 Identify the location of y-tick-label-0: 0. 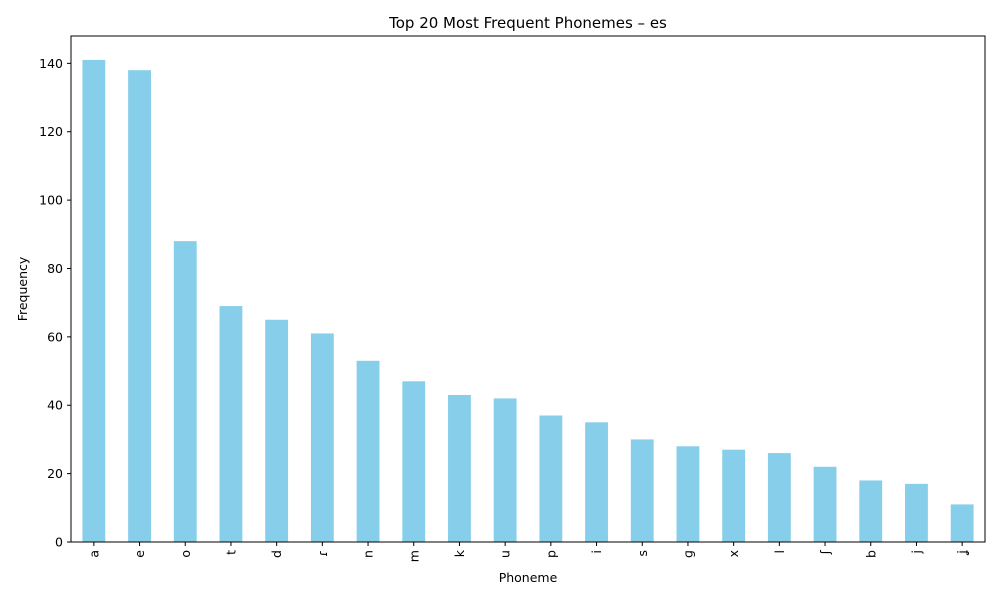
(59, 542).